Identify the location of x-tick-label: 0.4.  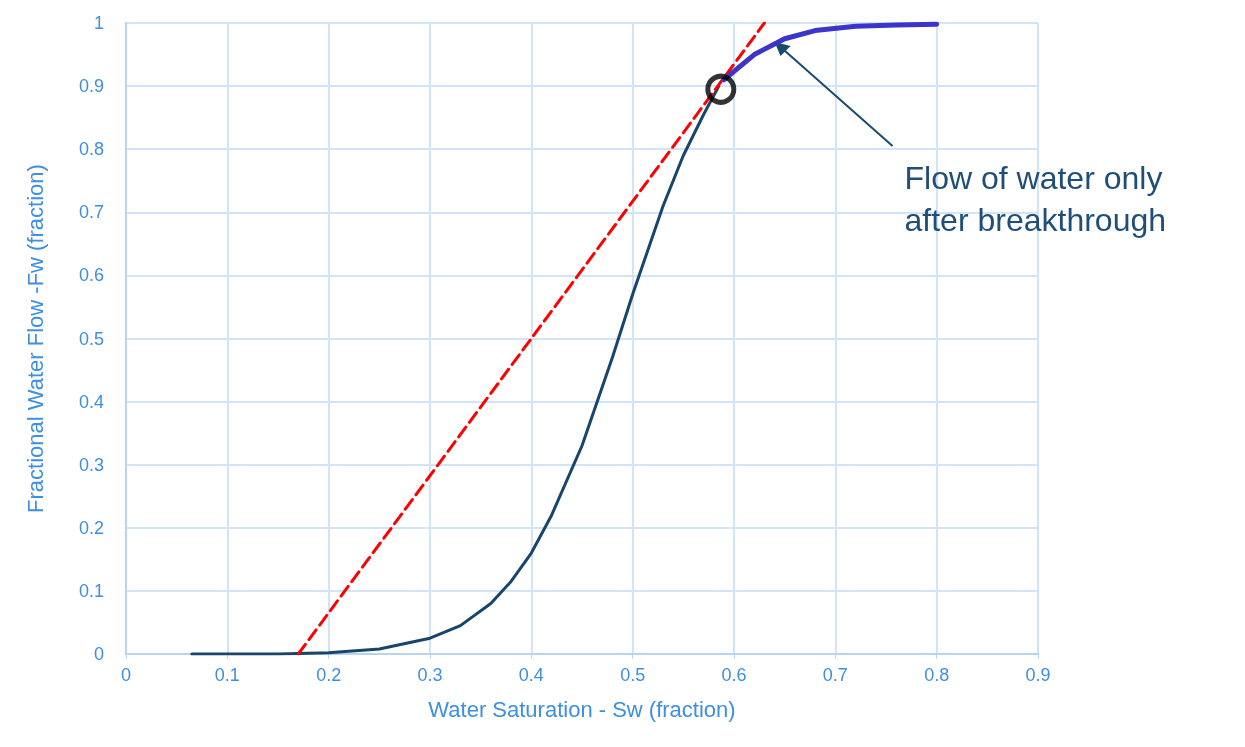
(531, 675).